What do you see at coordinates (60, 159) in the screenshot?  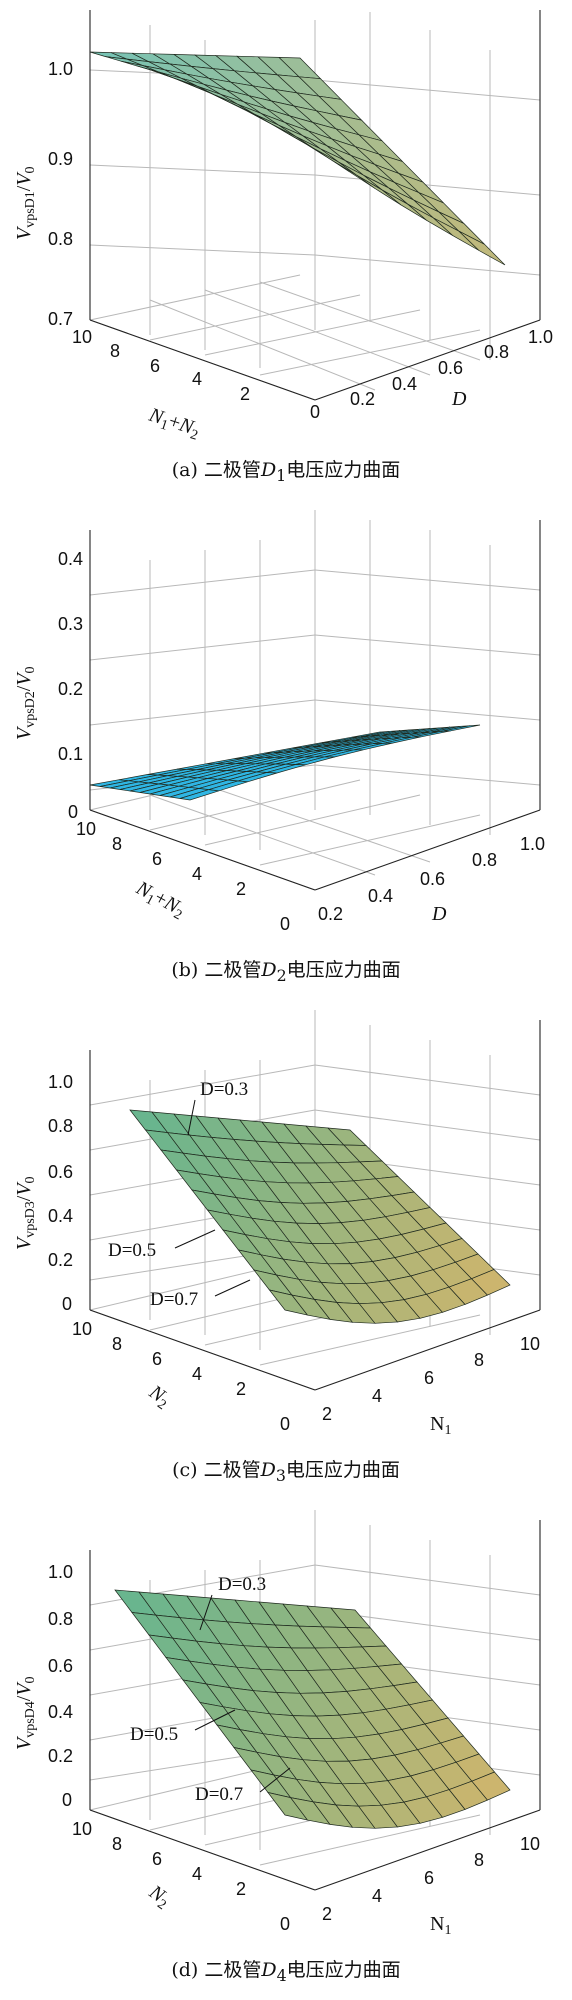 I see `z-tick: 0.9` at bounding box center [60, 159].